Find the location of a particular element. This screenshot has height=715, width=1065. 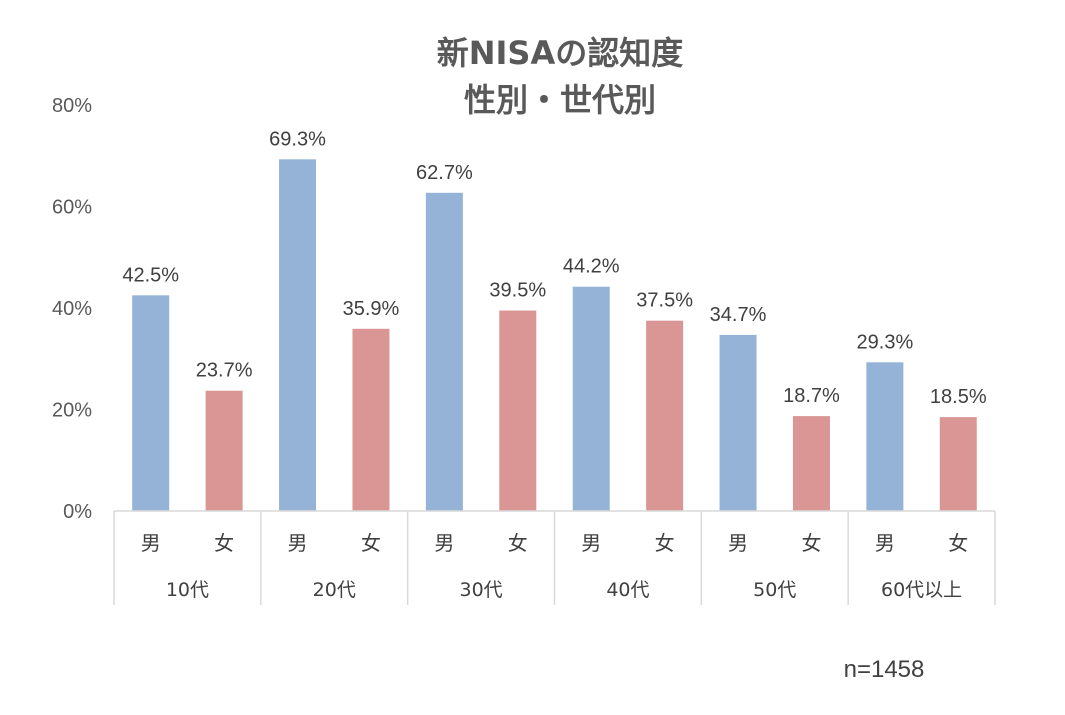

x-axis: 男 女 10代 男 女 20代 男 女 30代 男 女 40代 男 女 50代 男 女 60代以上 is located at coordinates (554, 557).